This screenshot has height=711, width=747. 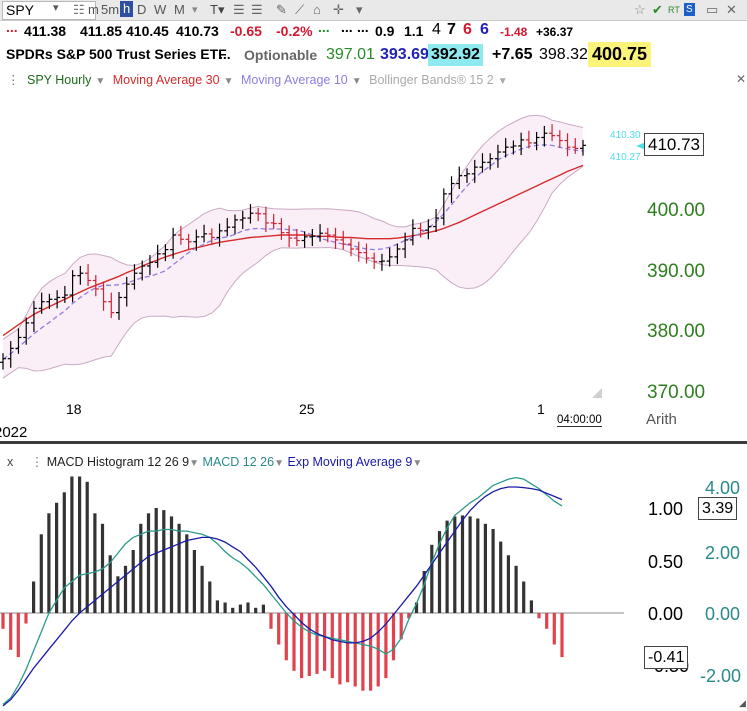 What do you see at coordinates (238, 462) in the screenshot?
I see `study-macd-label: MACD 12 26` at bounding box center [238, 462].